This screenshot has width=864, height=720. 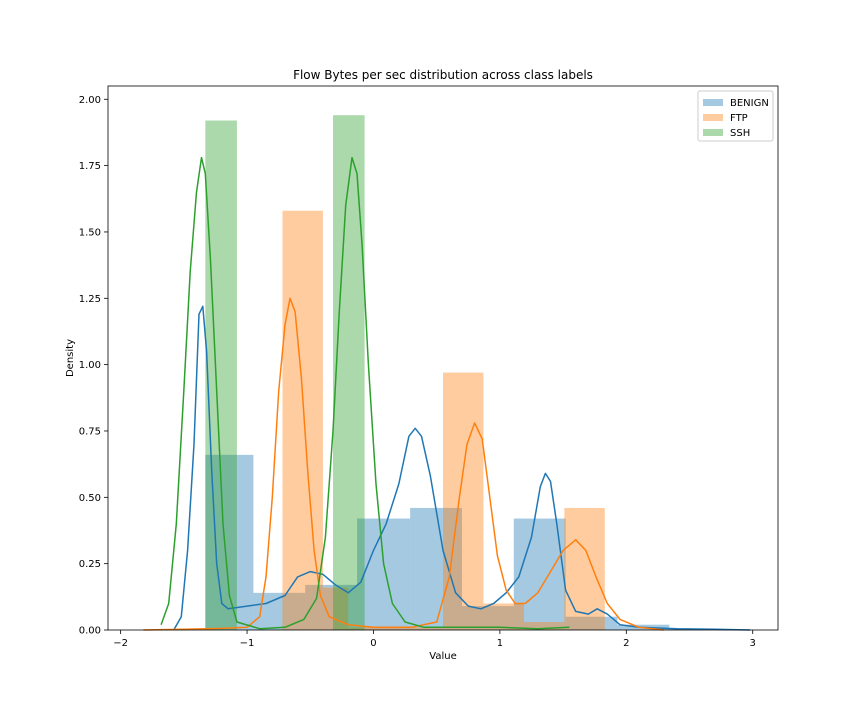 I want to click on y-tick-label: 1.00, so click(x=90, y=365).